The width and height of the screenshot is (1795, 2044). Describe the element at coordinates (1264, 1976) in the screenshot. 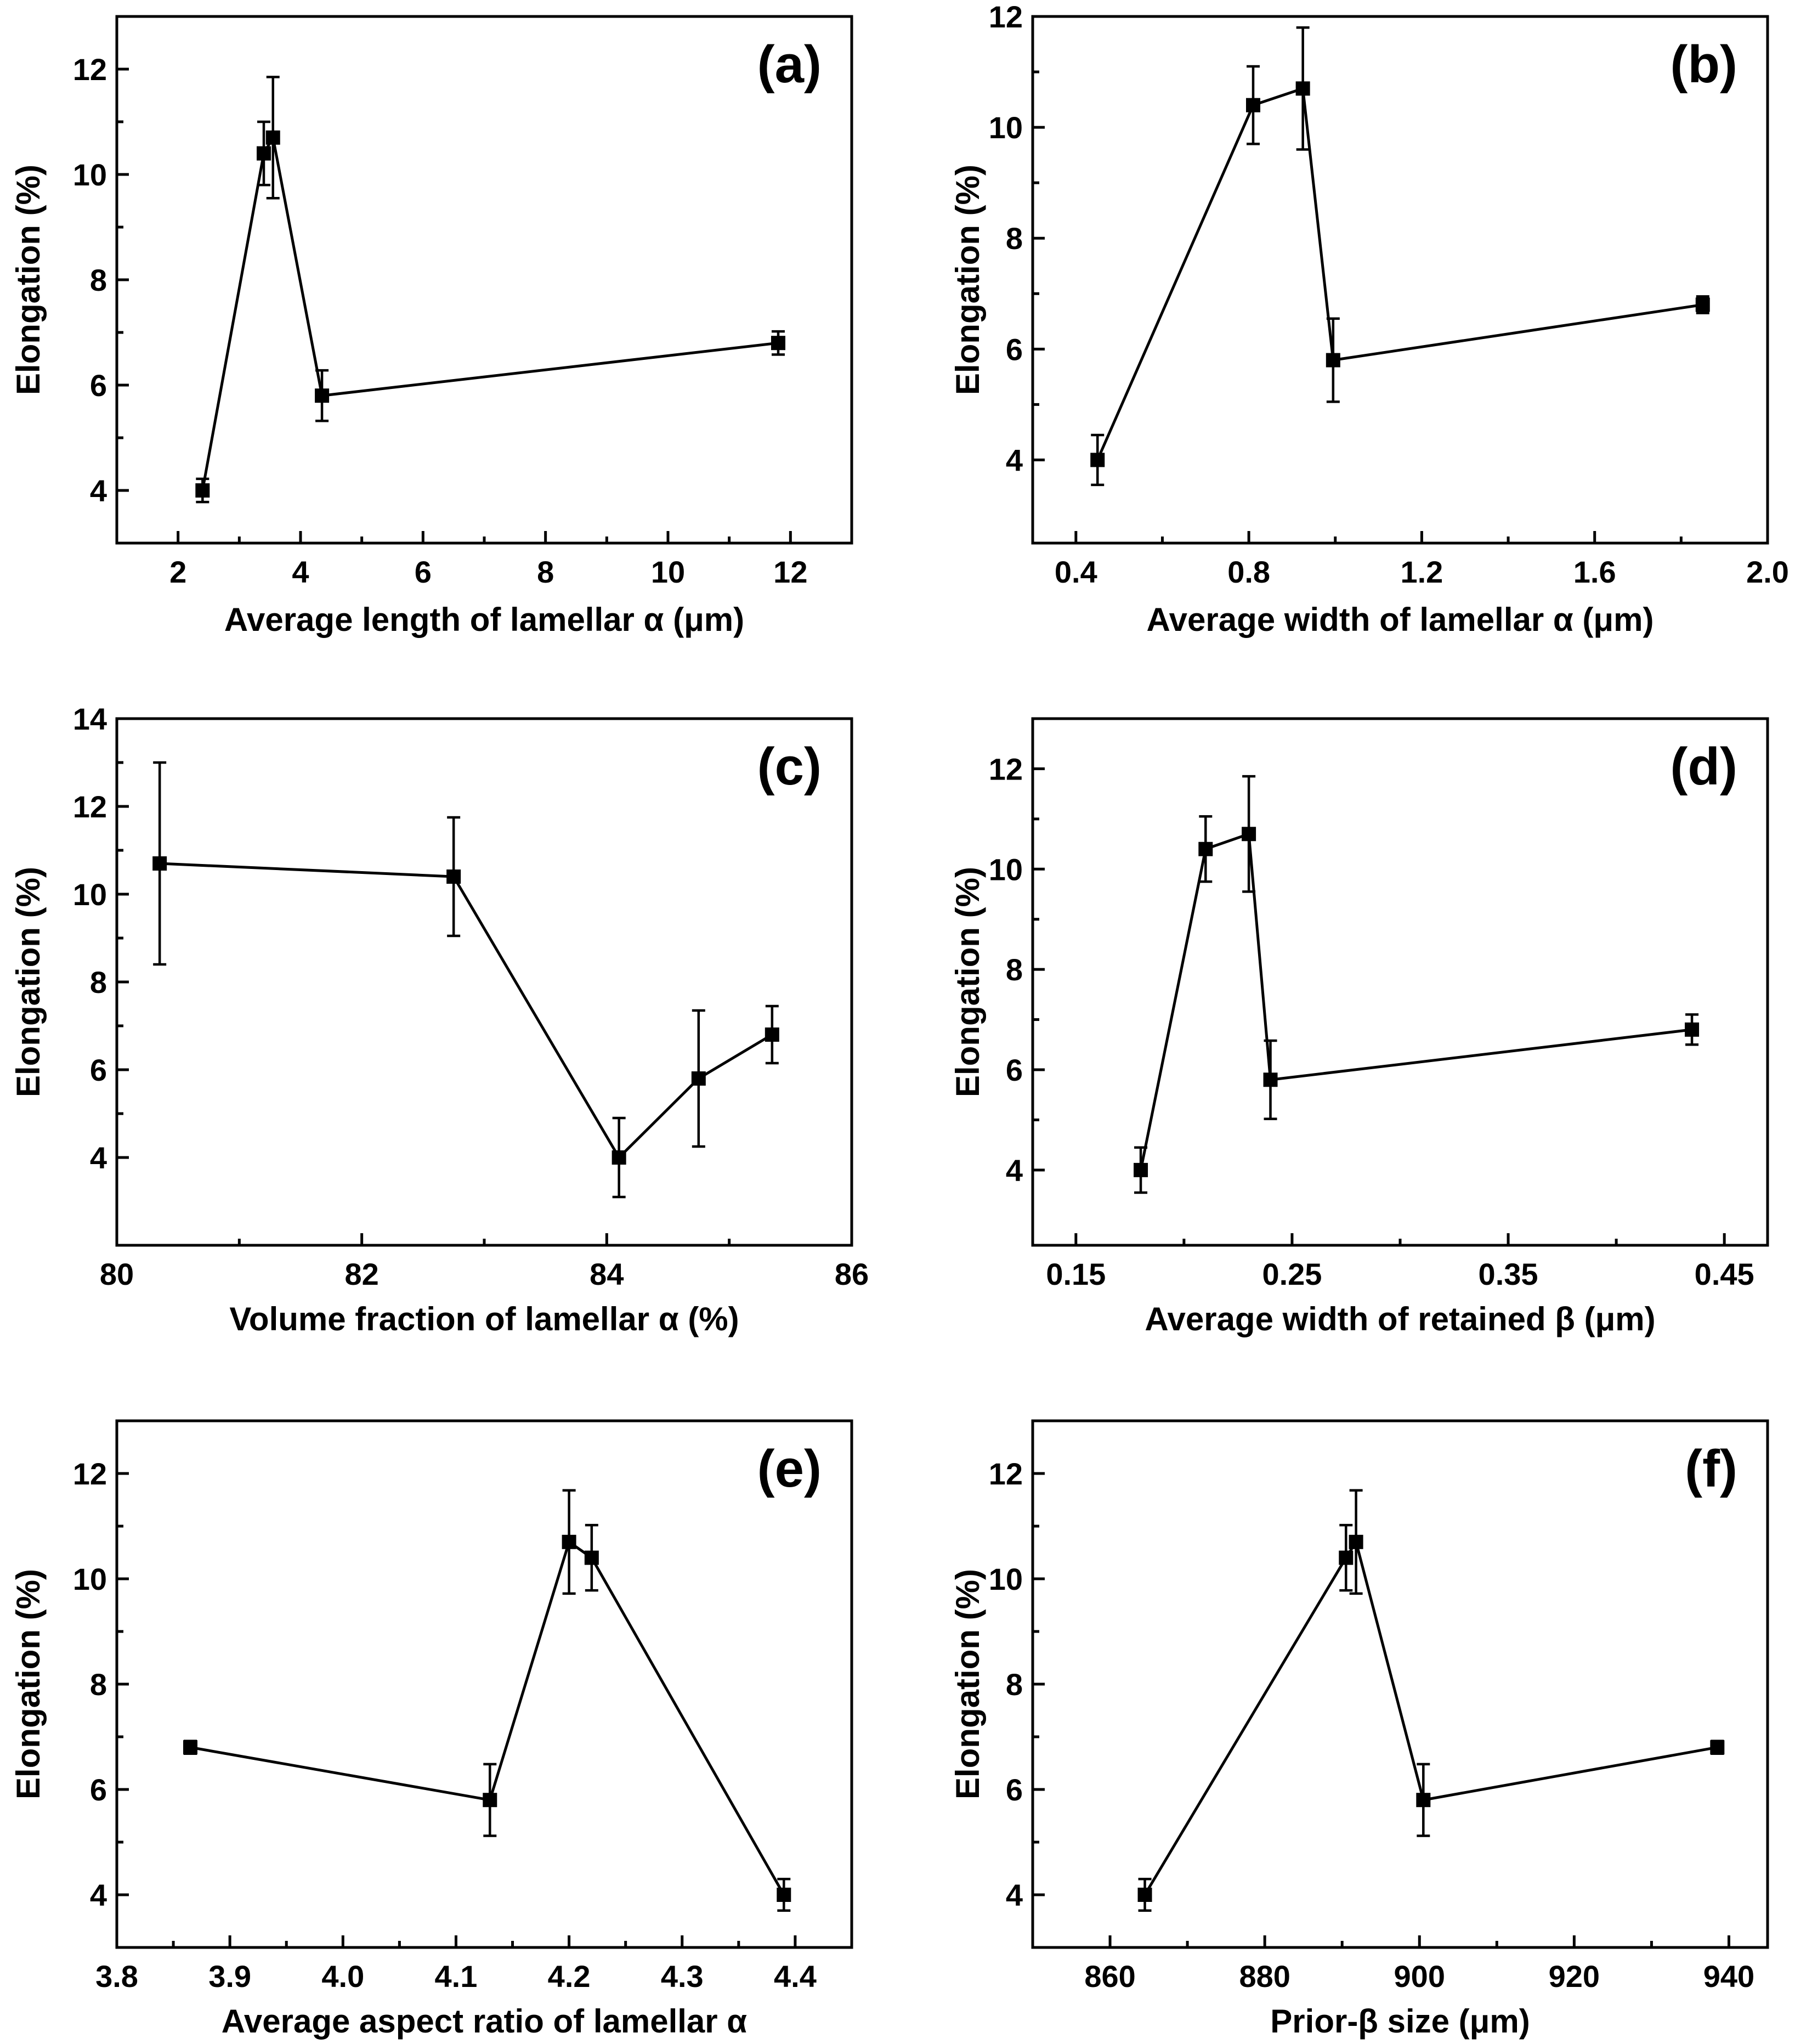

I see `x-tick-label: 880` at that location.